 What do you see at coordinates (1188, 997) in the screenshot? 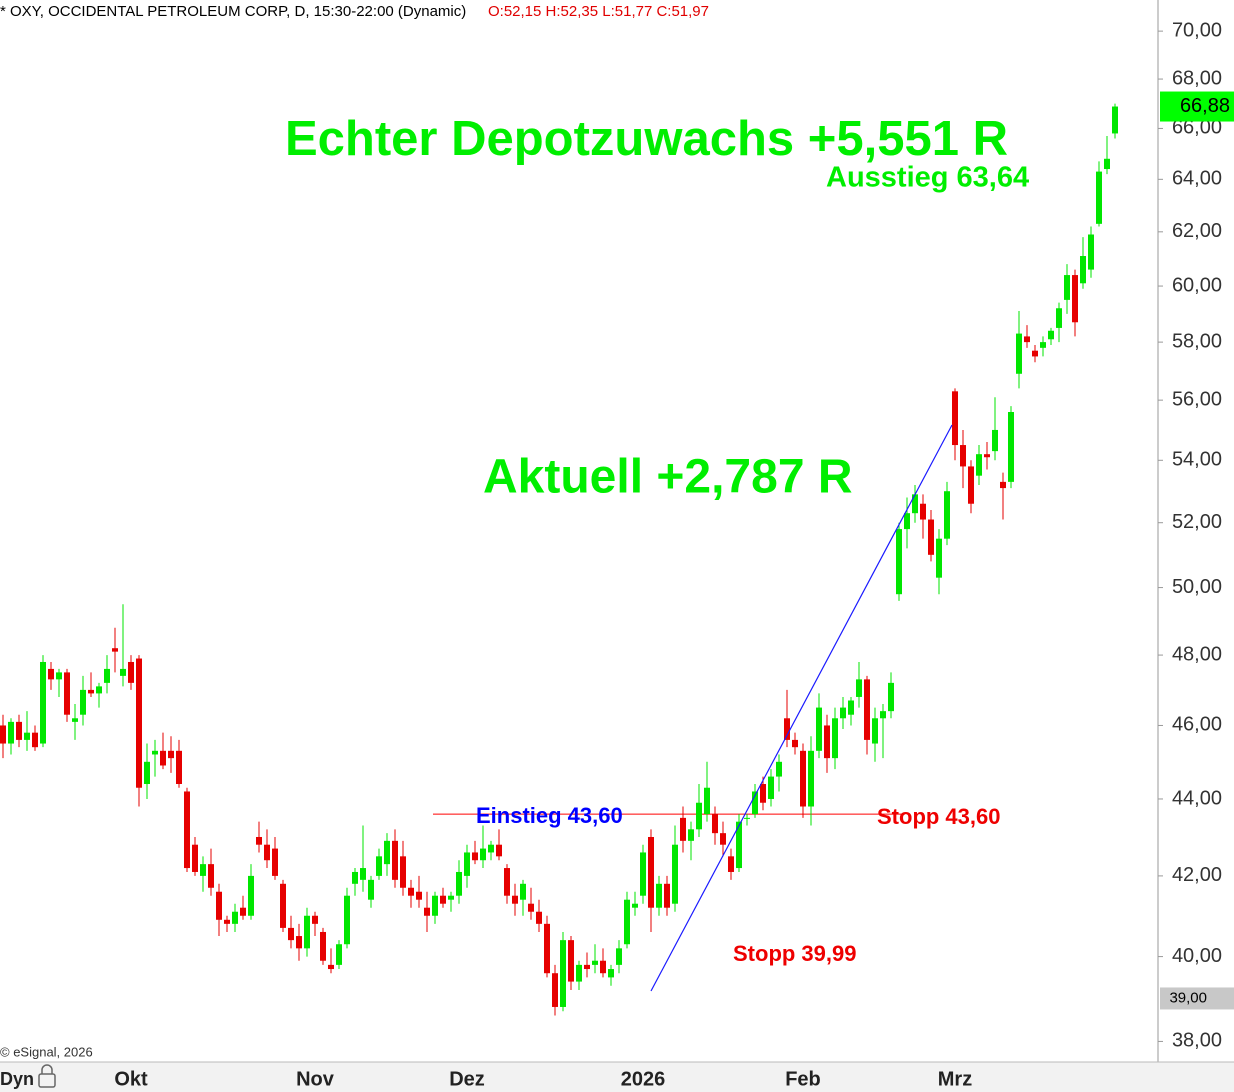
I see `price-marker-label: 39,00` at bounding box center [1188, 997].